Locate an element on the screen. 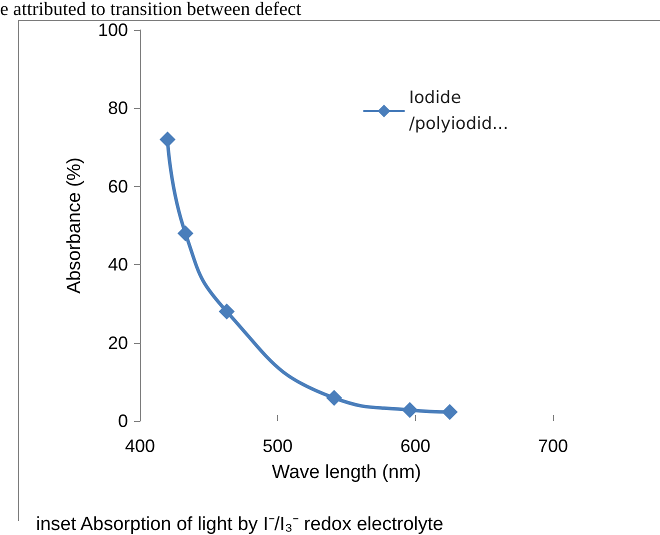 The image size is (660, 535). x-tick-label: 700 is located at coordinates (553, 446).